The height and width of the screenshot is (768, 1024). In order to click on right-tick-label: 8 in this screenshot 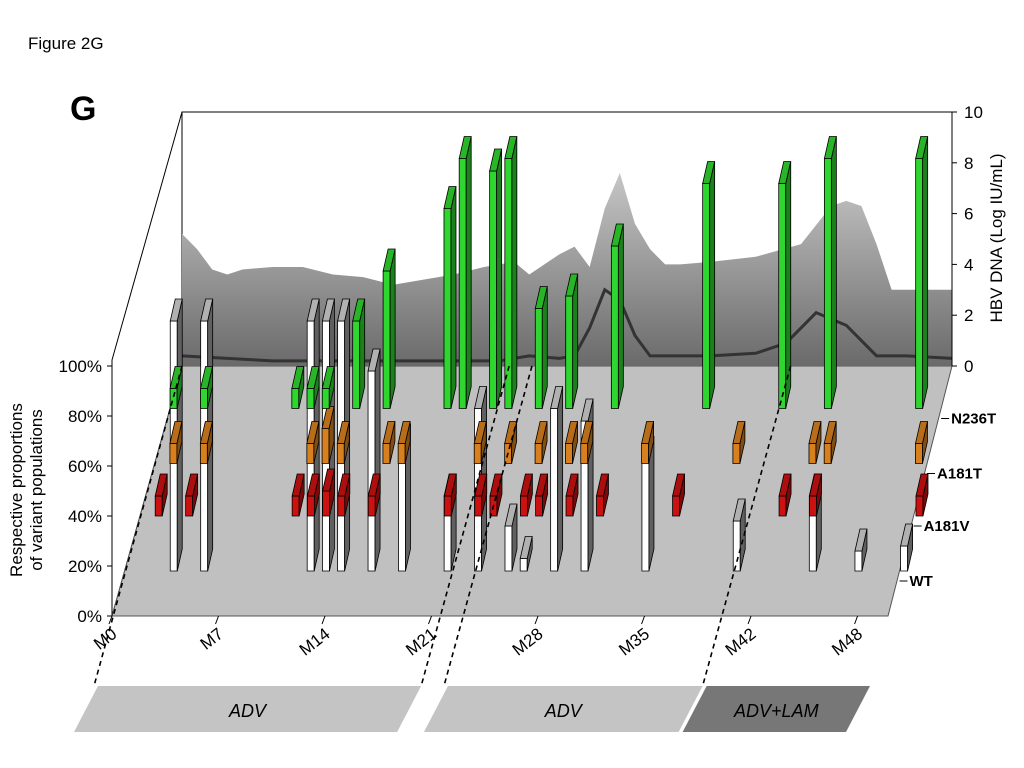, I will do `click(968, 163)`.